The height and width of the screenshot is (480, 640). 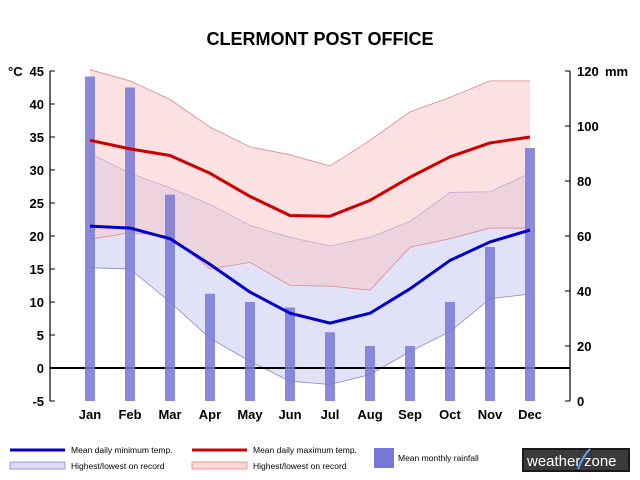 I want to click on rain-bar-jan, so click(x=90, y=238).